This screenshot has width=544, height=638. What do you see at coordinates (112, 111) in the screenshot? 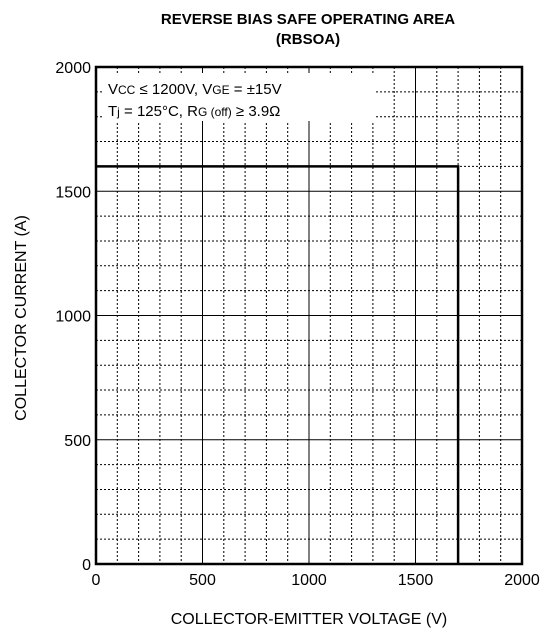
I see `annotation-tj-symbol: T` at bounding box center [112, 111].